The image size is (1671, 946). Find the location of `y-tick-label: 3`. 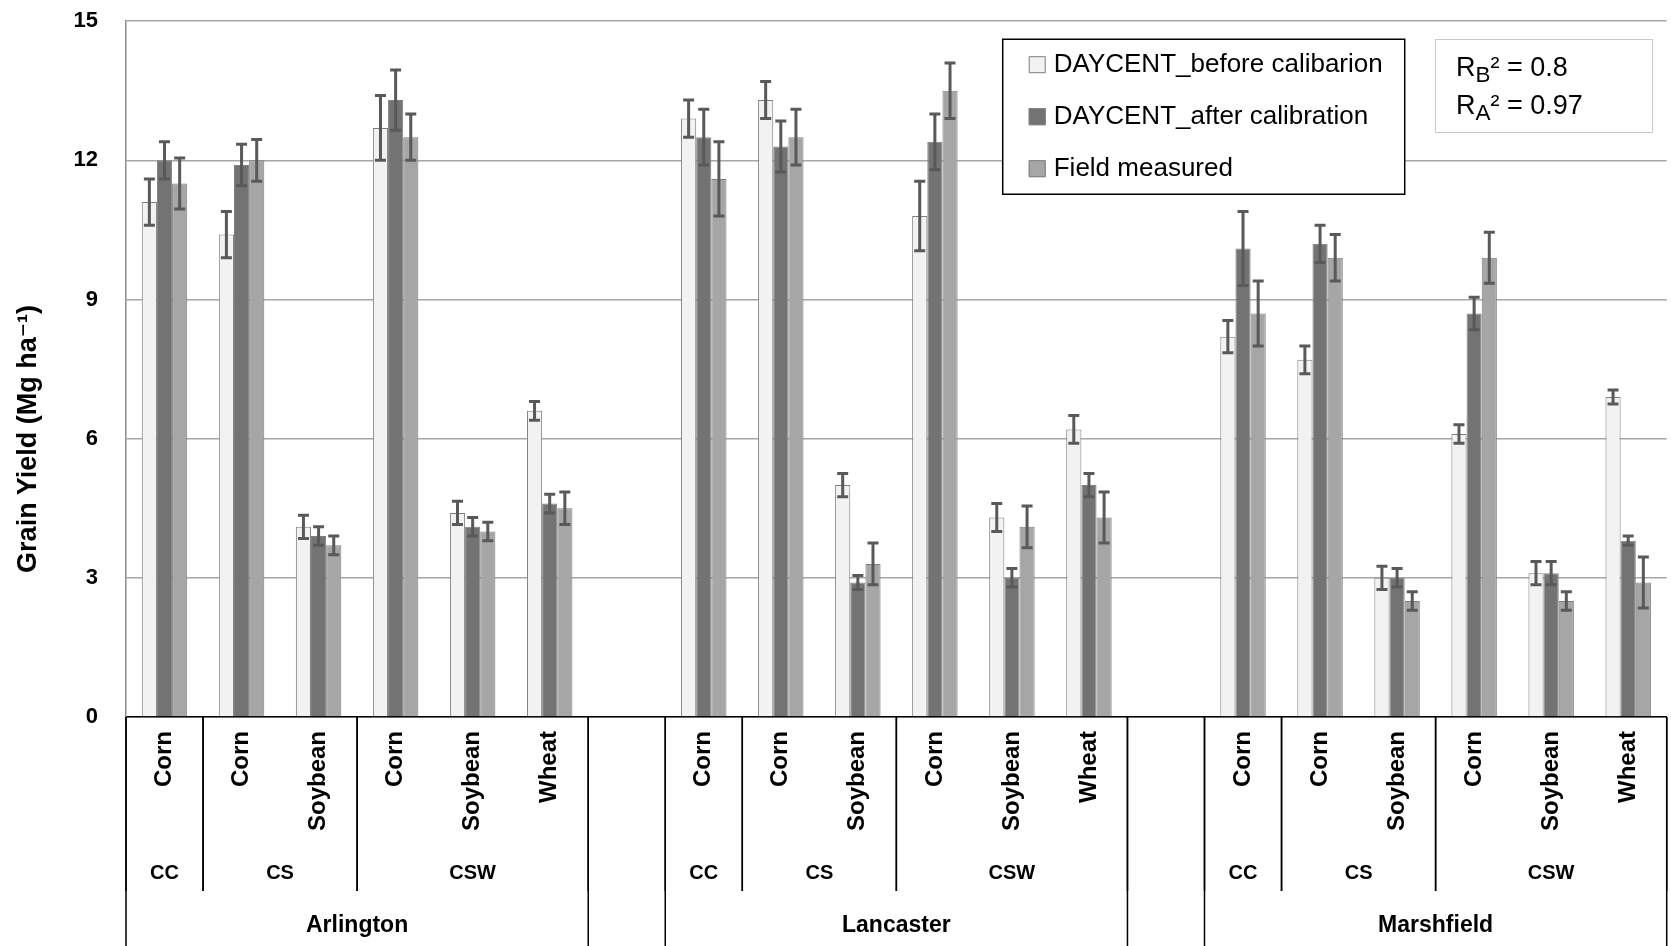

y-tick-label: 3 is located at coordinates (91, 576).